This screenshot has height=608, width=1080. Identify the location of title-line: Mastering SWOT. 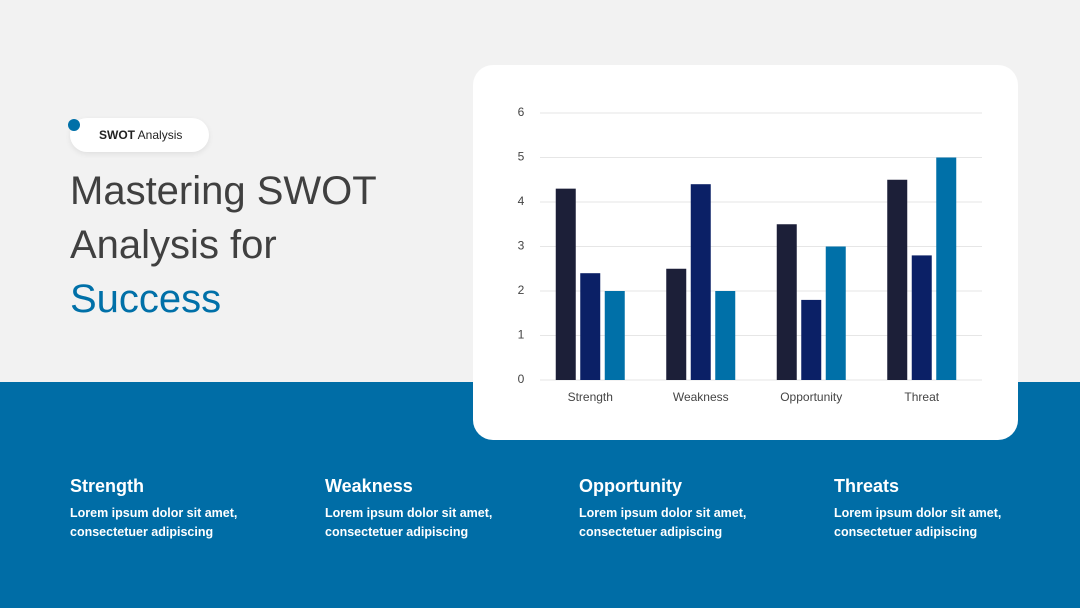
(223, 191).